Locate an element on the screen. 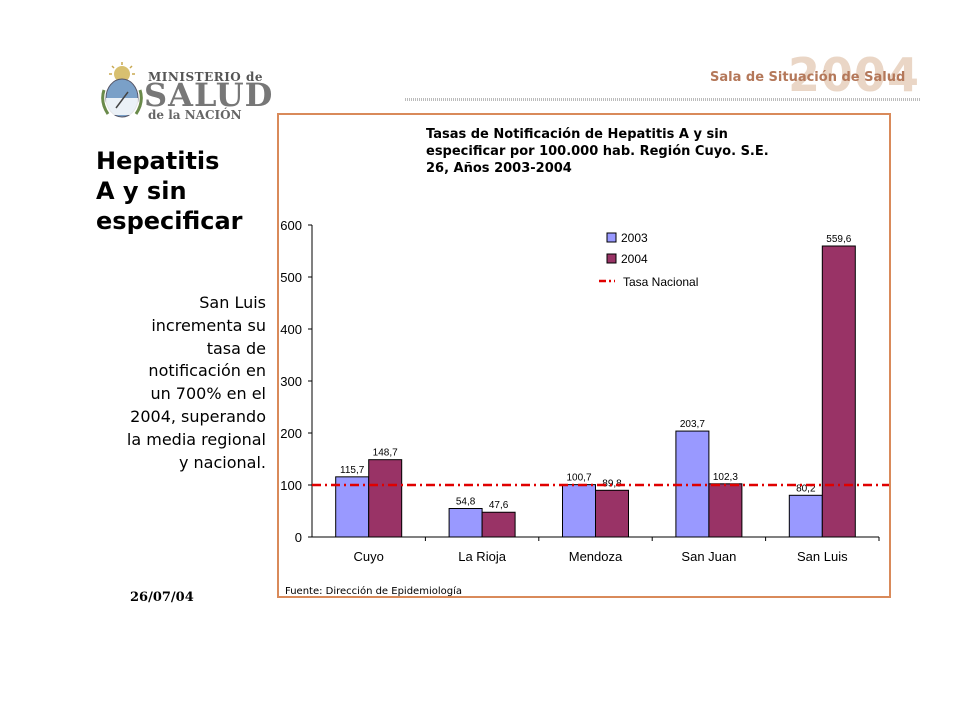 The width and height of the screenshot is (960, 720). bar-value-label: 80,2 is located at coordinates (806, 488).